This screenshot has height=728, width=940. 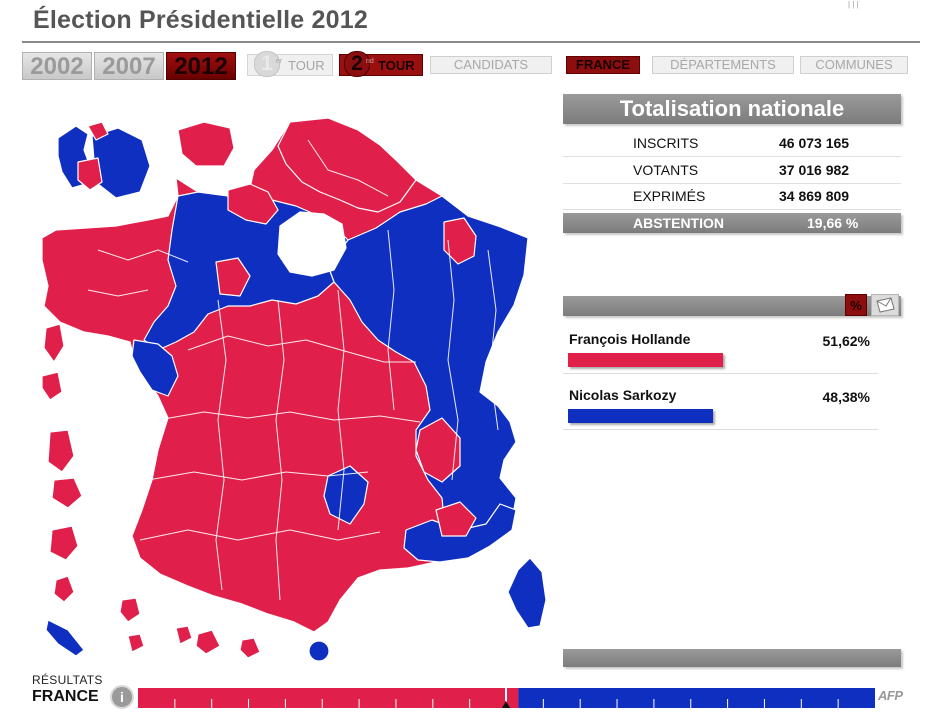 What do you see at coordinates (623, 395) in the screenshot?
I see `candidate-name: Nicolas Sarkozy` at bounding box center [623, 395].